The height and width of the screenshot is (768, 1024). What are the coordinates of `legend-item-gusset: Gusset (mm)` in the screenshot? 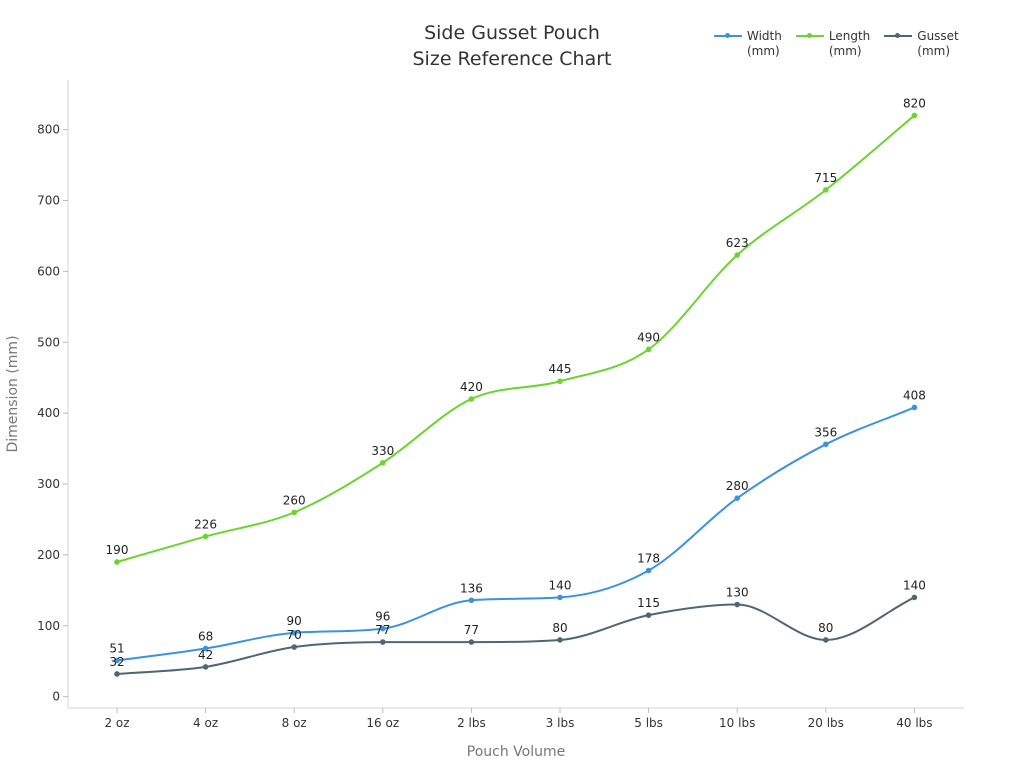 It's located at (920, 44).